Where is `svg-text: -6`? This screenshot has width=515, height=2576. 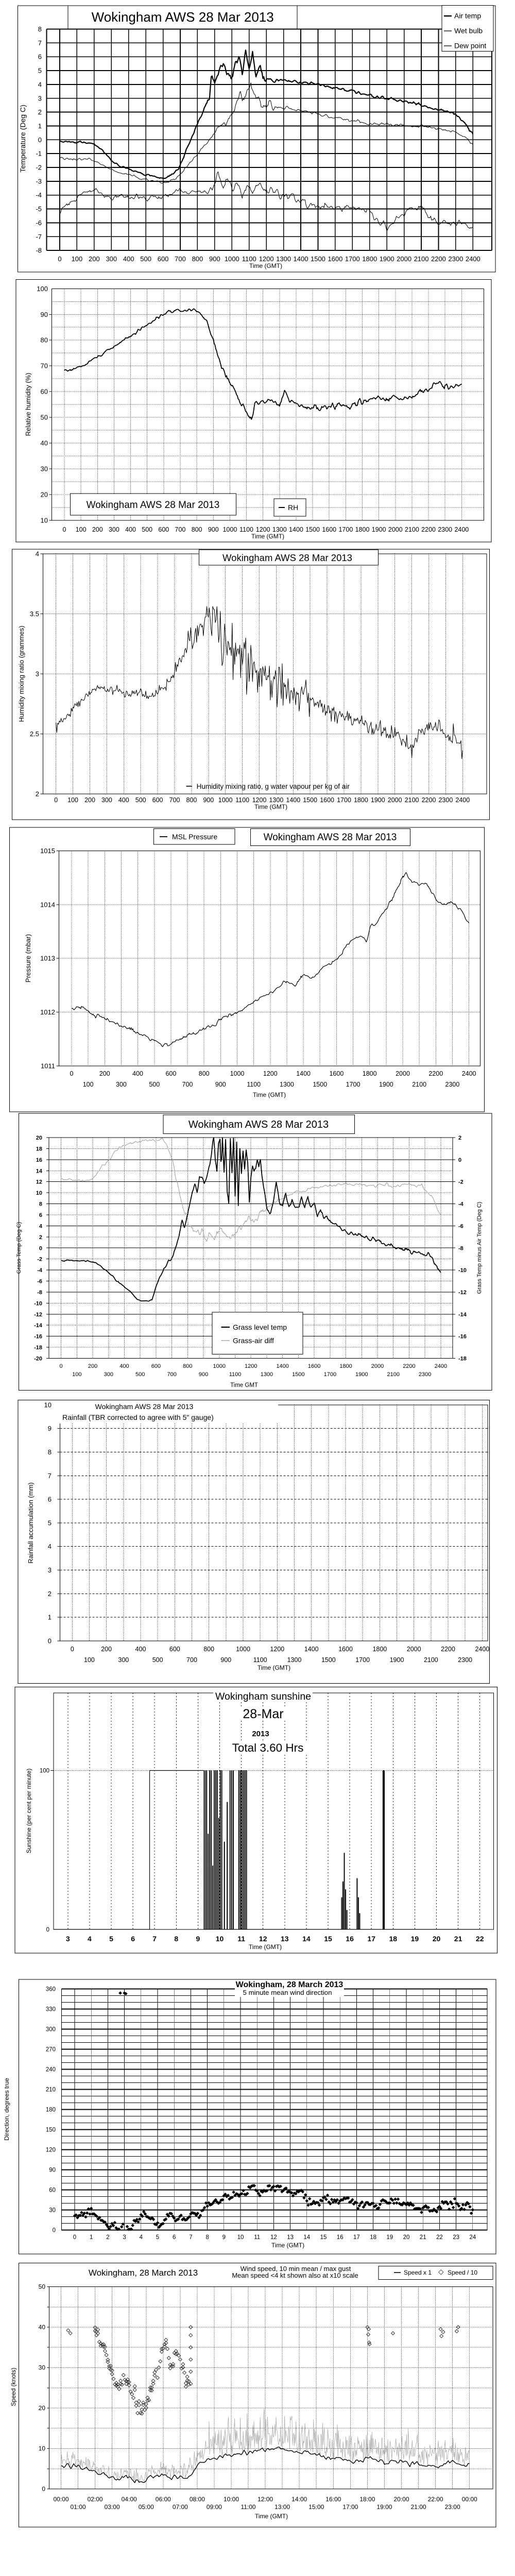
svg-text: -6 is located at coordinates (461, 1226).